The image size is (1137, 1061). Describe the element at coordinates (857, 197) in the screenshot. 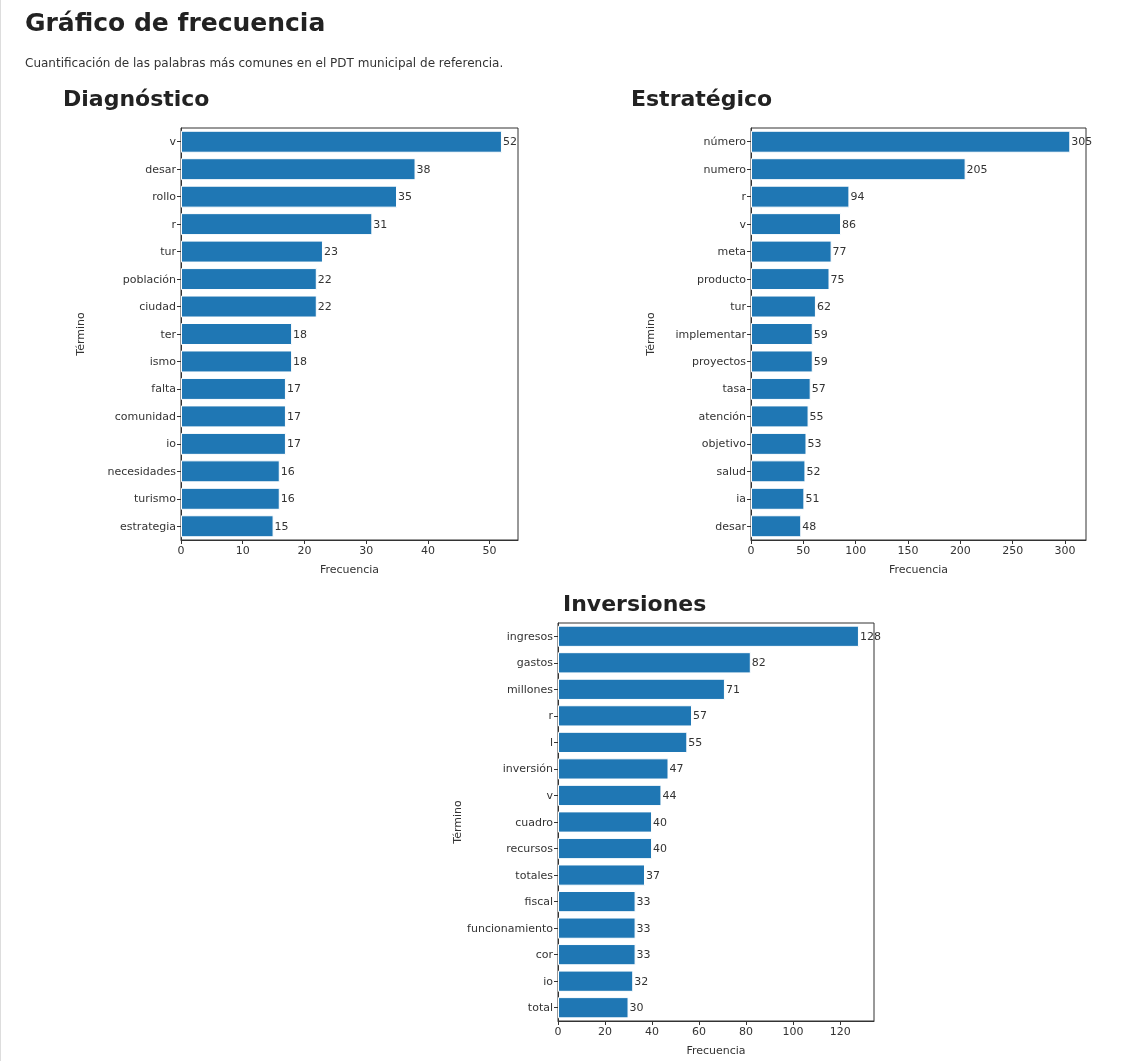

I see `data-label: 94` at that location.